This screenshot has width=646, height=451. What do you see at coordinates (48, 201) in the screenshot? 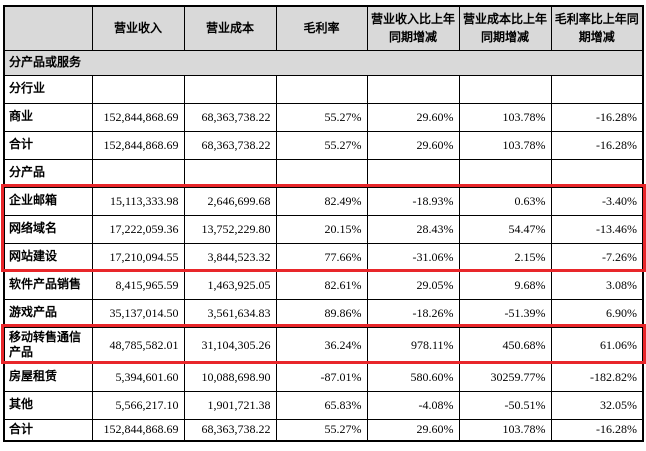
I see `row-label: 企业邮箱` at bounding box center [48, 201].